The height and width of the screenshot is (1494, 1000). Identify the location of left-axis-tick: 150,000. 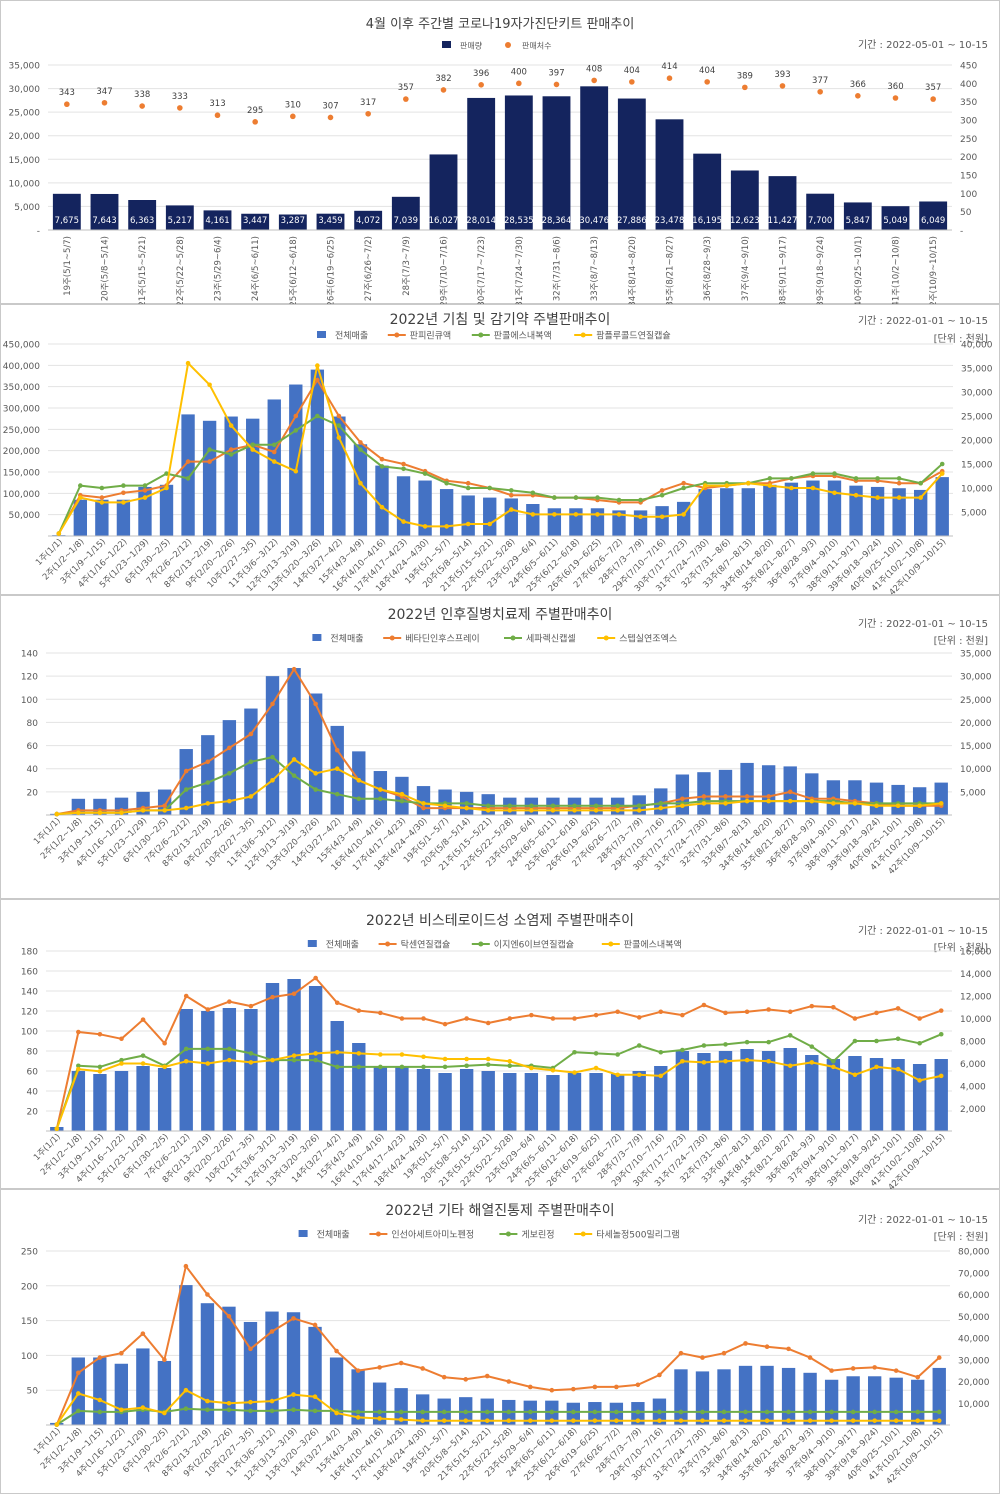
(21, 474).